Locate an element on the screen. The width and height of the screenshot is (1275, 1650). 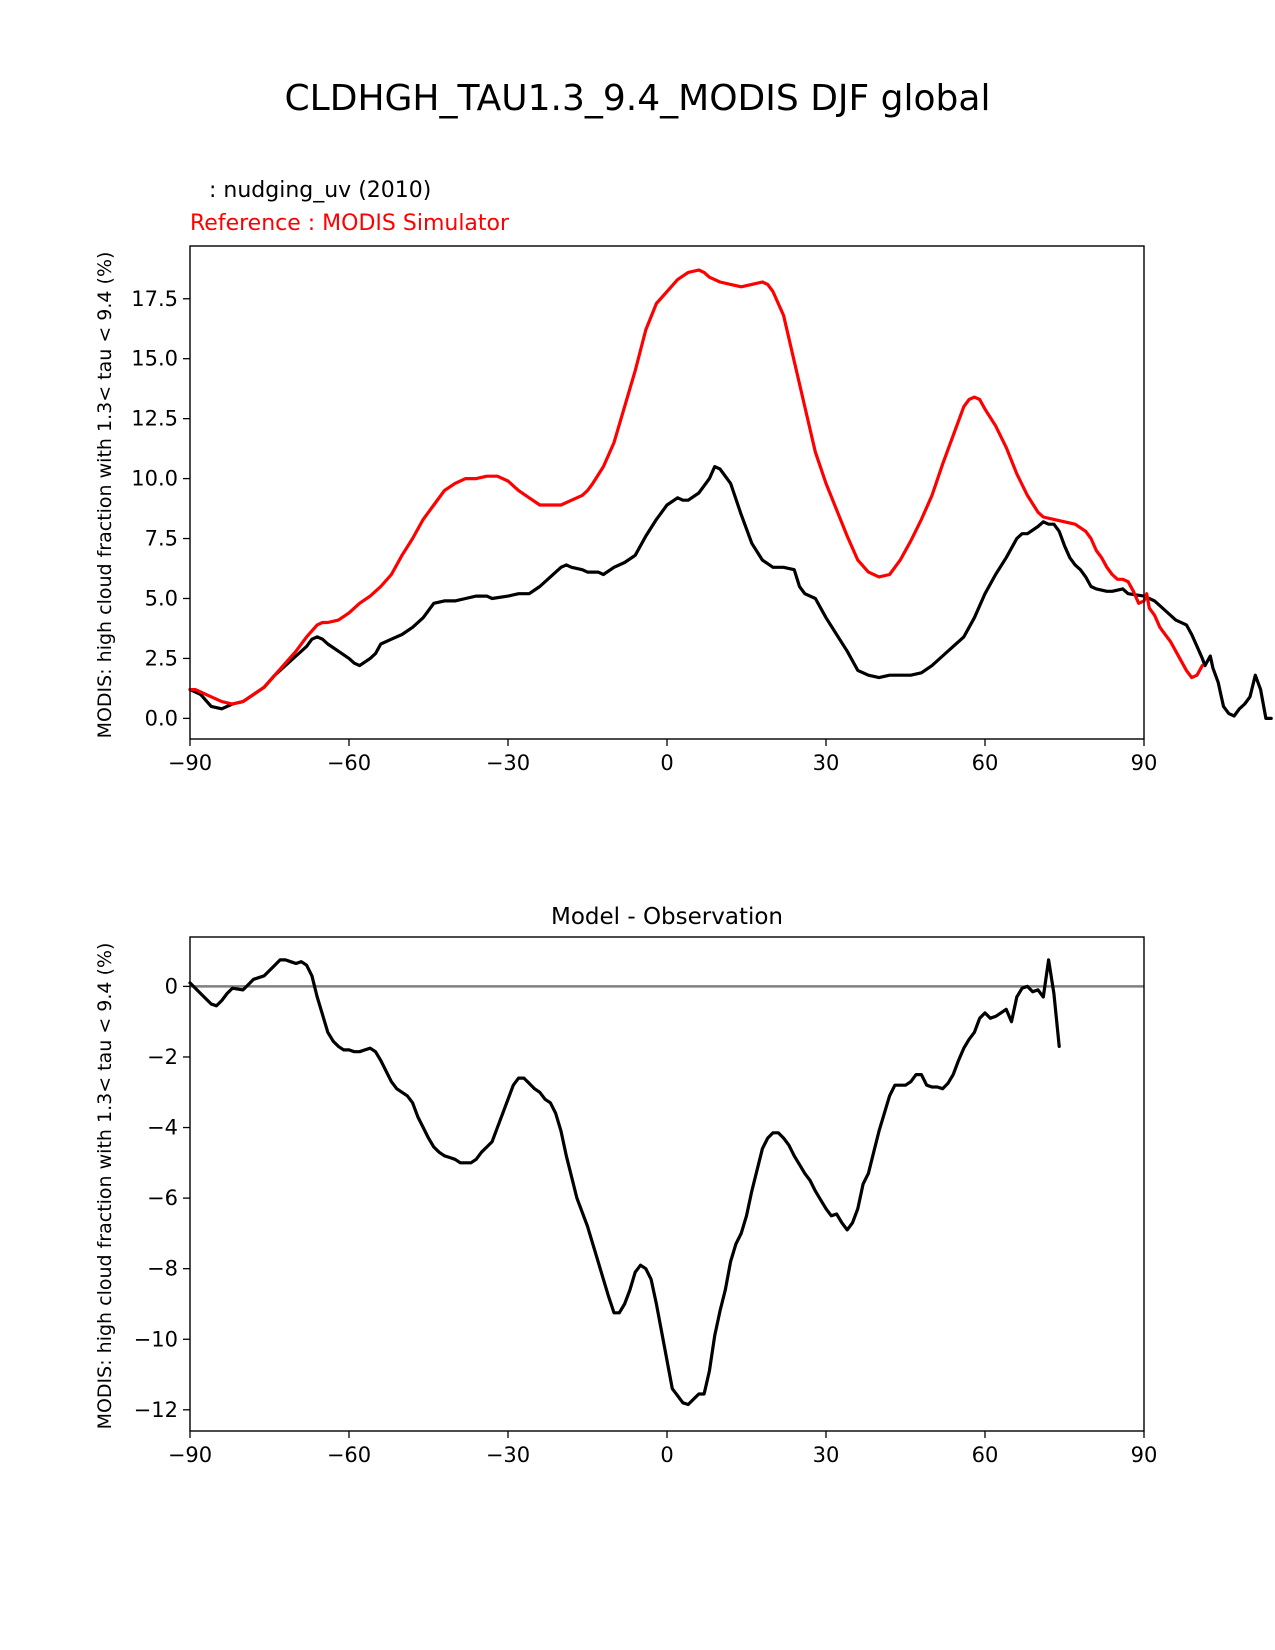
bottom-y-tick-label: −6 is located at coordinates (162, 1198).